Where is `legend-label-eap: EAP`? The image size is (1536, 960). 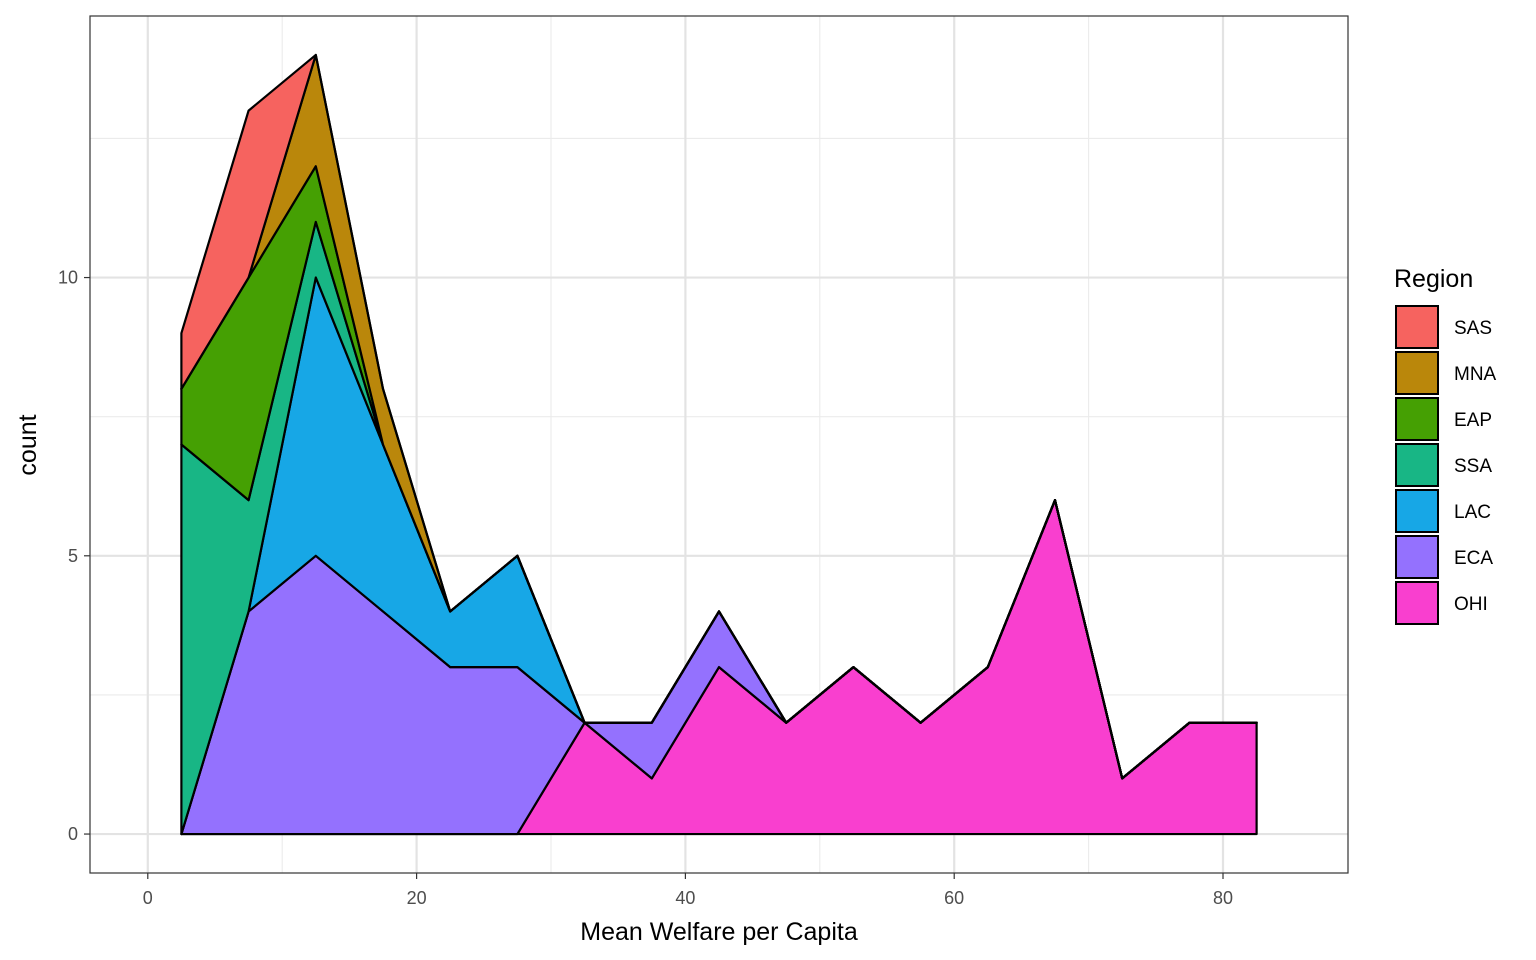 legend-label-eap: EAP is located at coordinates (1473, 420).